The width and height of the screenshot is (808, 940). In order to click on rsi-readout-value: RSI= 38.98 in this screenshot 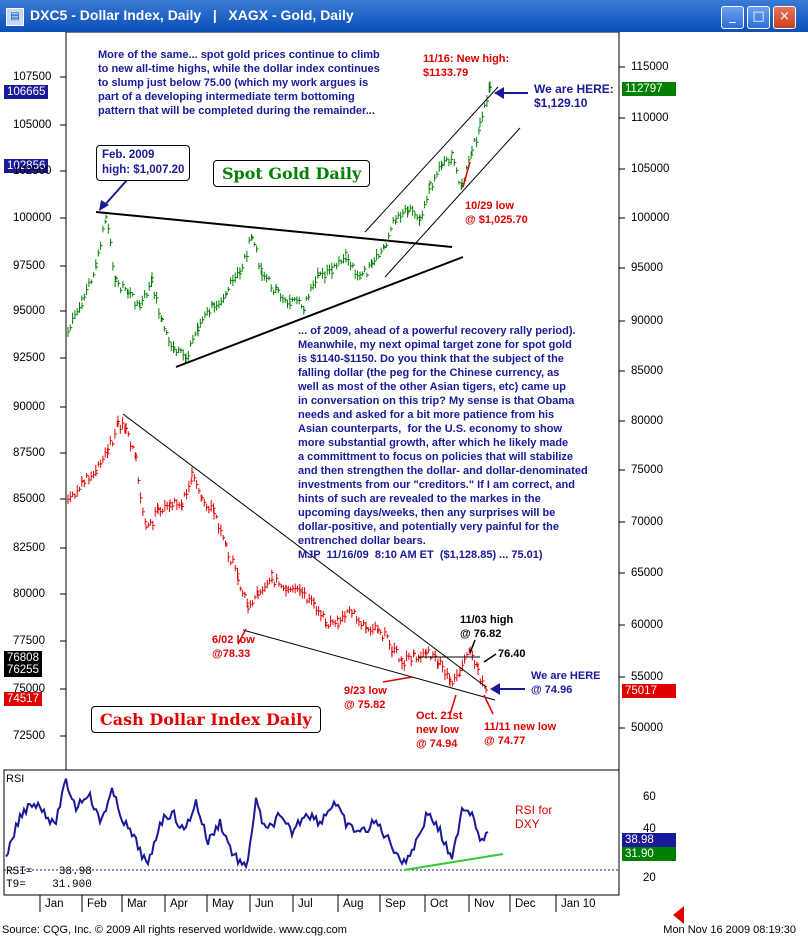, I will do `click(49, 872)`.